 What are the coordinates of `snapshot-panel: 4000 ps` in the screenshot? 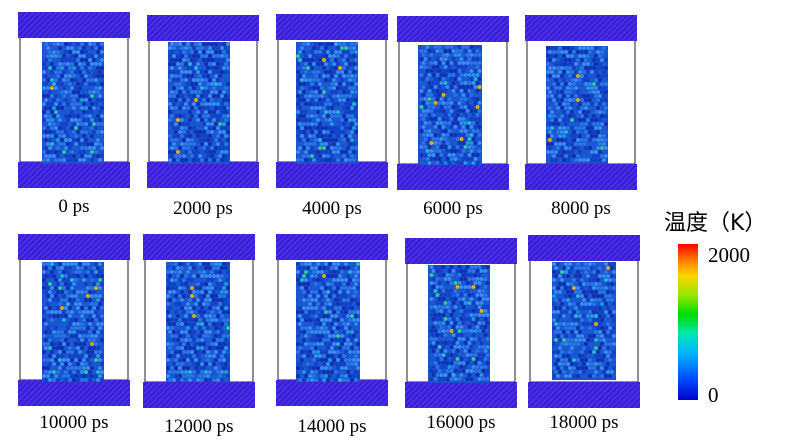 It's located at (332, 116).